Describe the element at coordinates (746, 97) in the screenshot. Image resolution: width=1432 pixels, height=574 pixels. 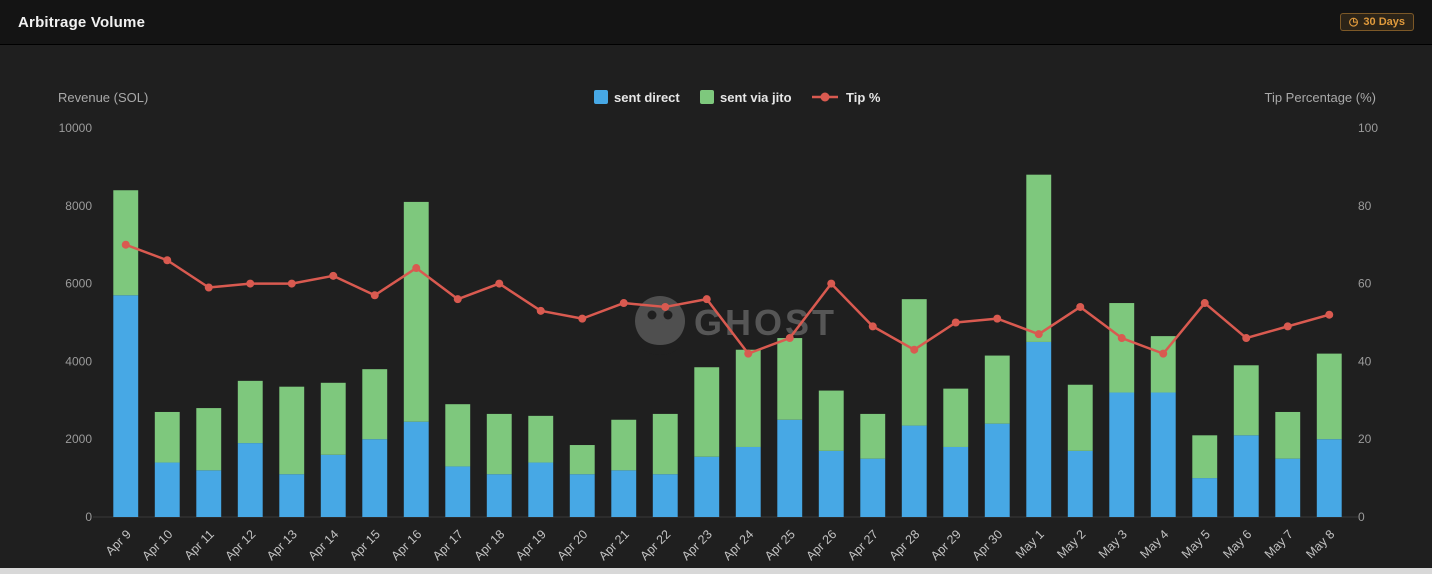
I see `legend-item-sent-via-jito: sent via jito` at that location.